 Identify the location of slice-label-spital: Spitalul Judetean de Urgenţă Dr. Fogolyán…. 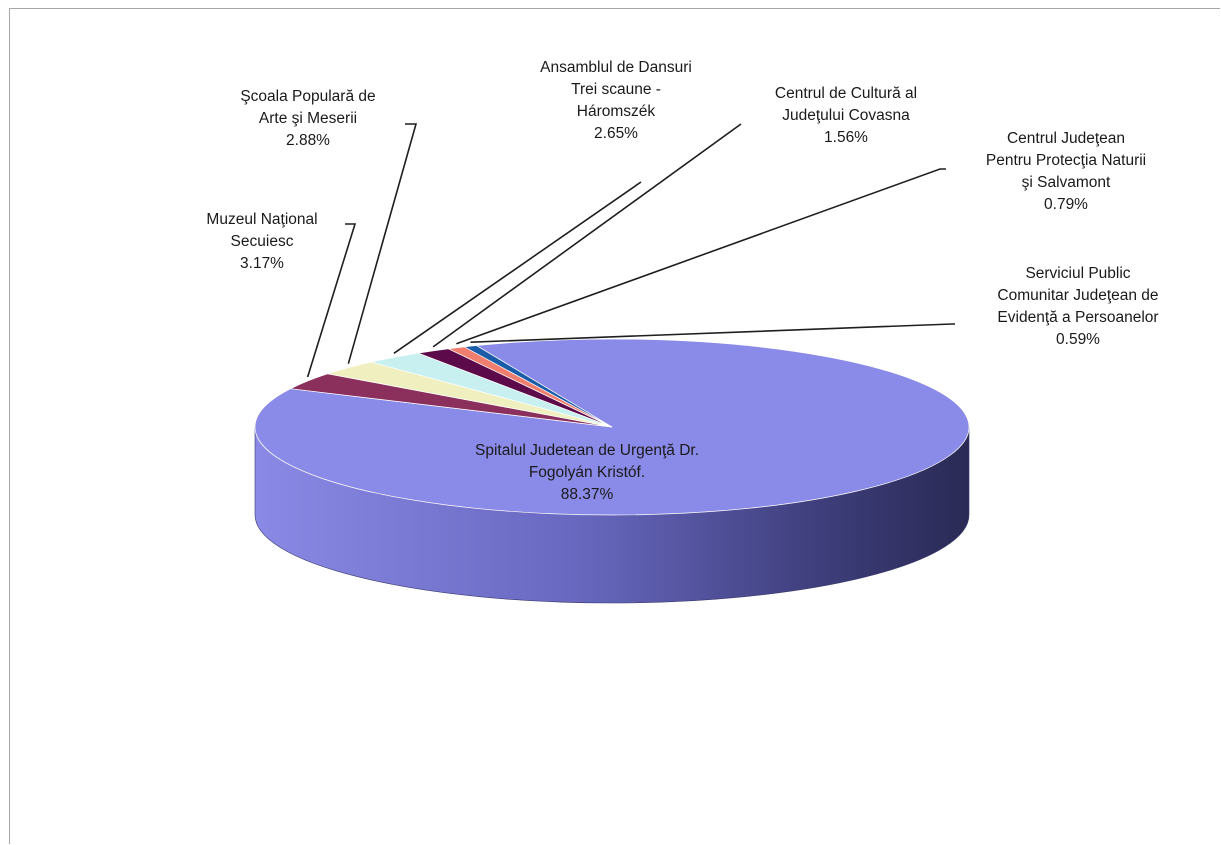
(587, 472).